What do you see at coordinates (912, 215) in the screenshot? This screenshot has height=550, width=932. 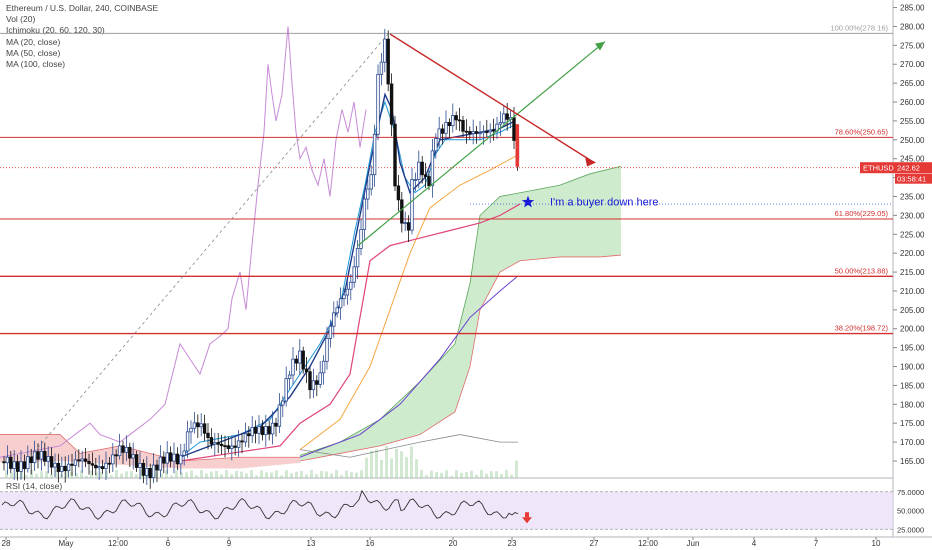 I see `price-tick-label: 230.00` at bounding box center [912, 215].